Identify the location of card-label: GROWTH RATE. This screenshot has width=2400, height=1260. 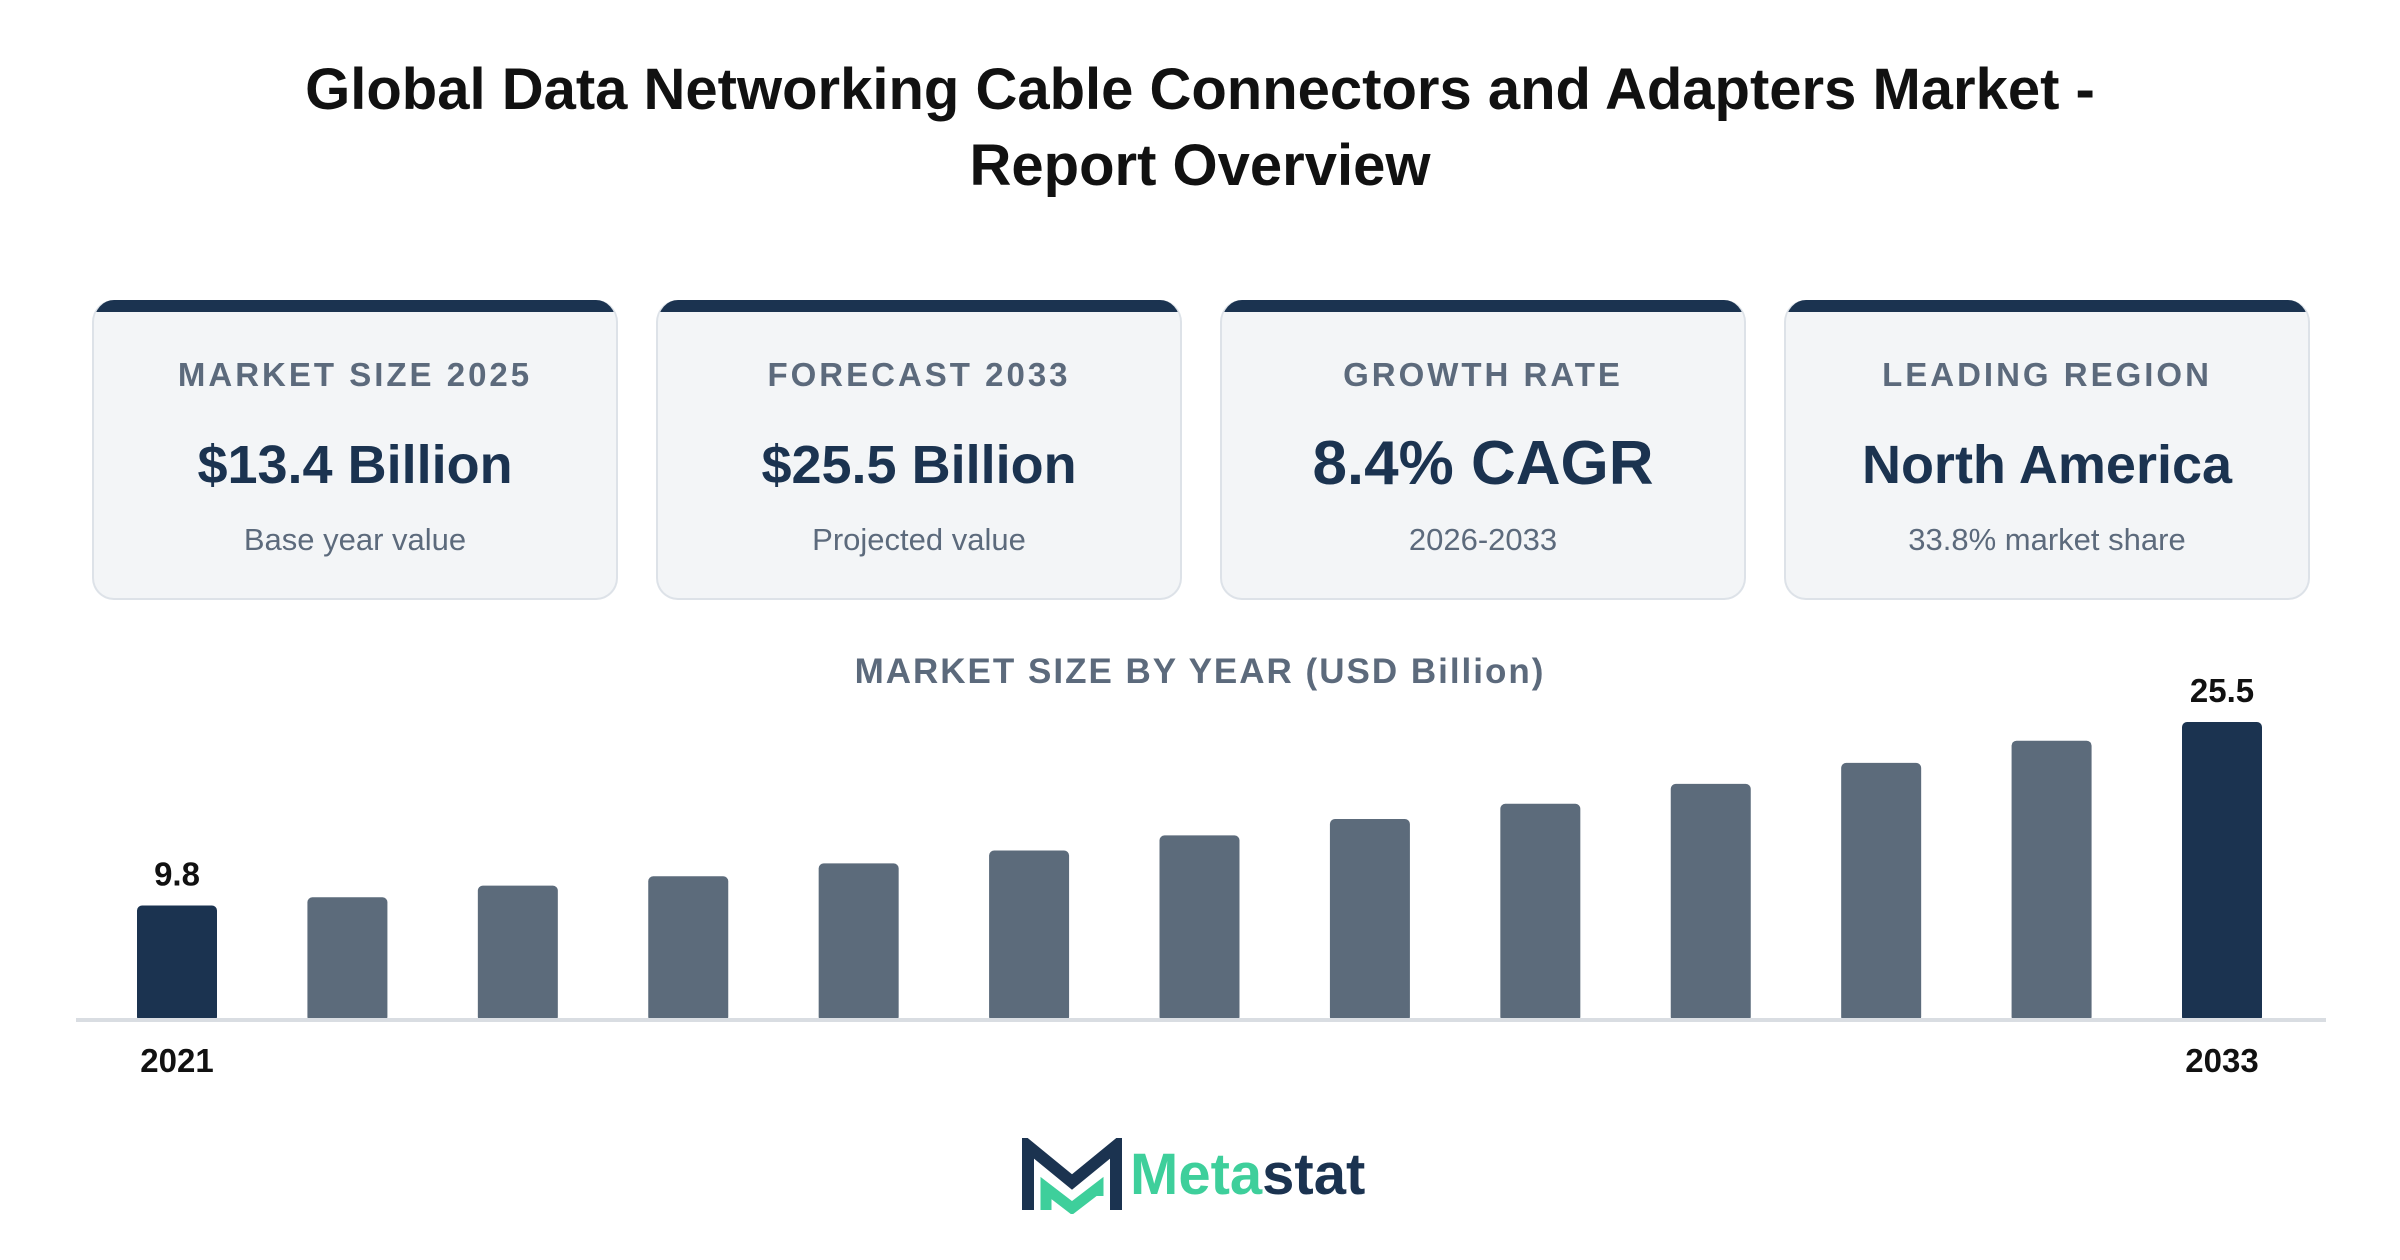
(1483, 374).